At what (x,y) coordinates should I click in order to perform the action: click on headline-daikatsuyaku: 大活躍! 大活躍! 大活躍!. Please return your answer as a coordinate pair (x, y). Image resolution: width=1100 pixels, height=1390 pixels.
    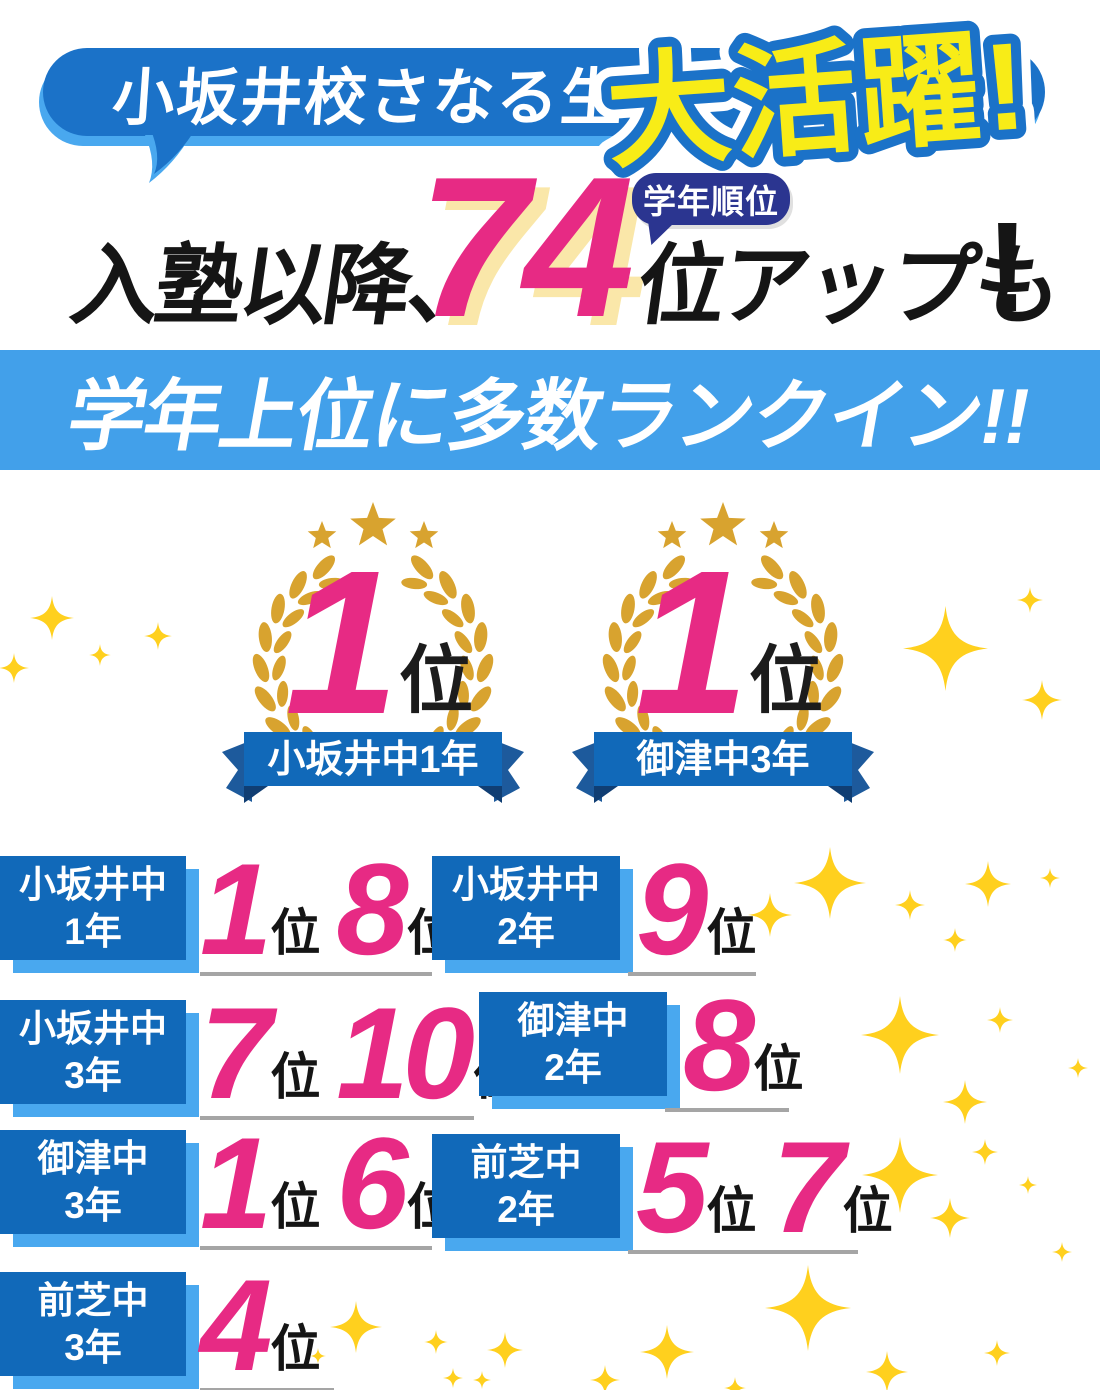
    Looking at the image, I should click on (817, 101).